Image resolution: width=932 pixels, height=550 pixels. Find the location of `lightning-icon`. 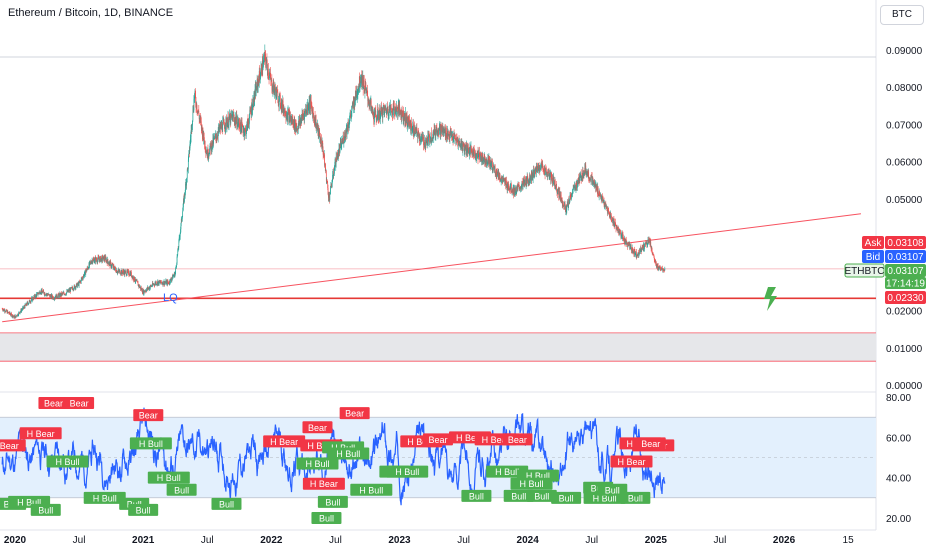

lightning-icon is located at coordinates (770, 299).